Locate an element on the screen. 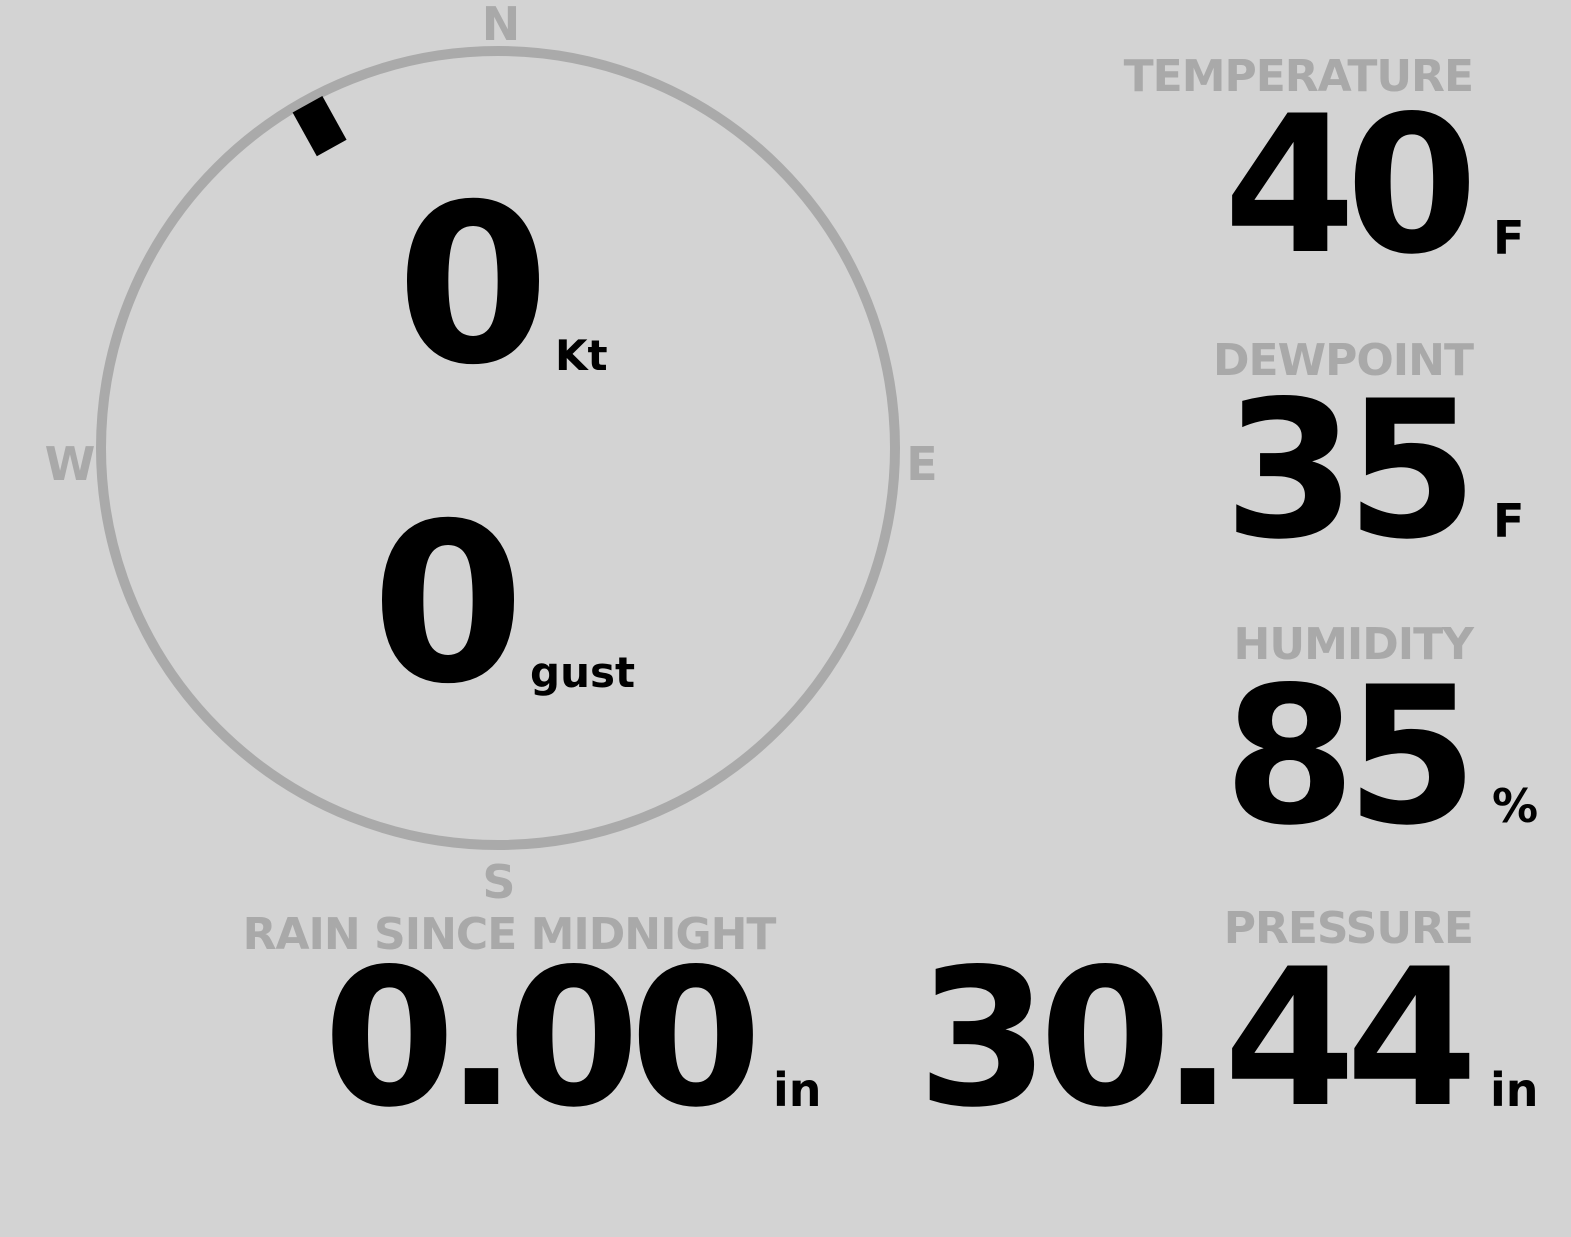 Image resolution: width=1571 pixels, height=1237 pixels. rain-value: 0.00 is located at coordinates (542, 1038).